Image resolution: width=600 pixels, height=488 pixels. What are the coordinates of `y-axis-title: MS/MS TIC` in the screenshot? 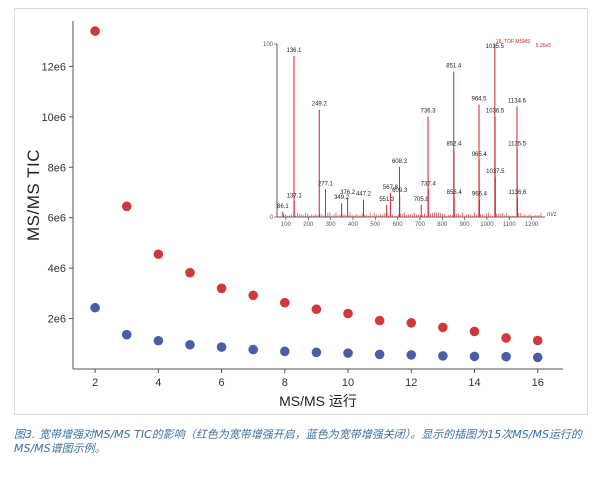 It's located at (33, 195).